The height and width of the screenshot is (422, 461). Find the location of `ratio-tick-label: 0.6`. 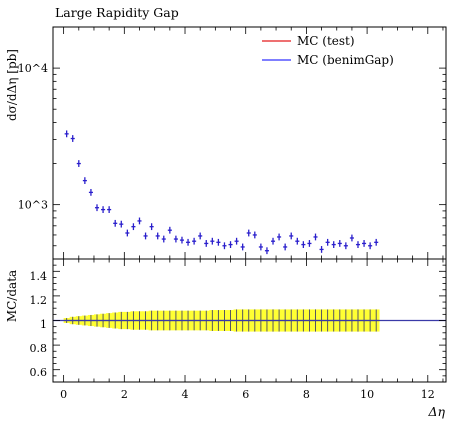

ratio-tick-label: 0.6 is located at coordinates (39, 372).